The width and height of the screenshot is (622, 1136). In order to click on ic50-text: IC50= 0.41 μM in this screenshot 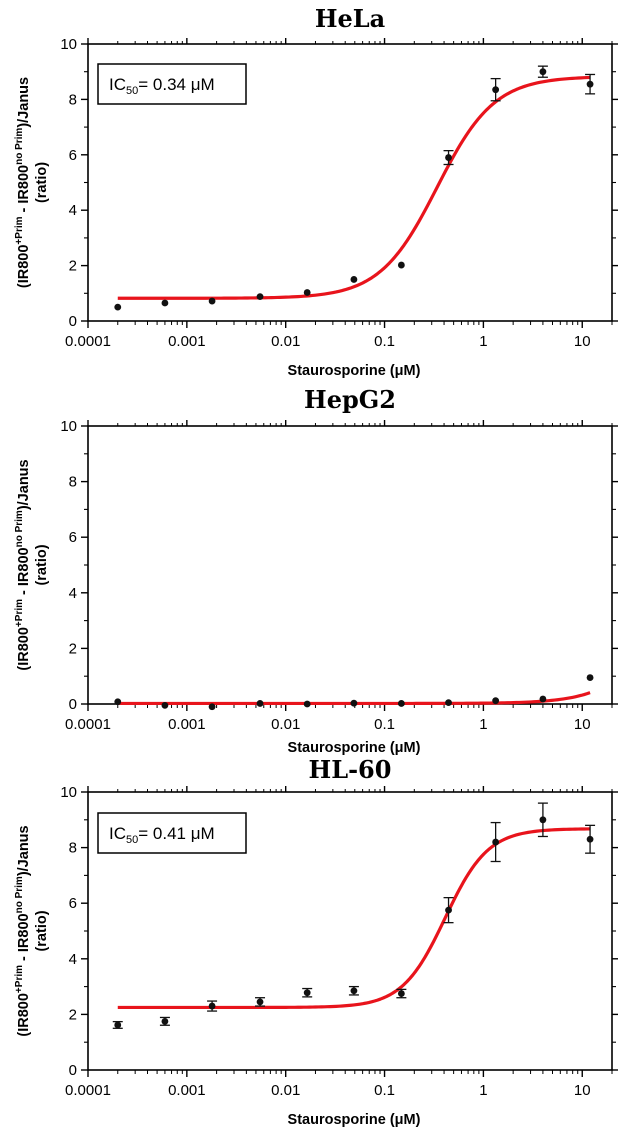, I will do `click(162, 835)`.